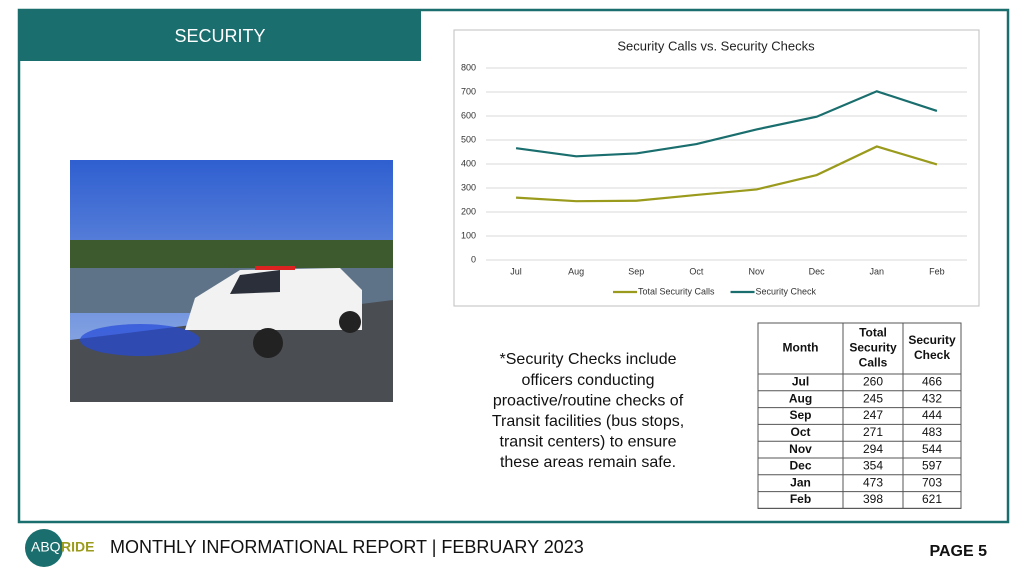 The height and width of the screenshot is (576, 1024). I want to click on table-cell: Oct, so click(800, 432).